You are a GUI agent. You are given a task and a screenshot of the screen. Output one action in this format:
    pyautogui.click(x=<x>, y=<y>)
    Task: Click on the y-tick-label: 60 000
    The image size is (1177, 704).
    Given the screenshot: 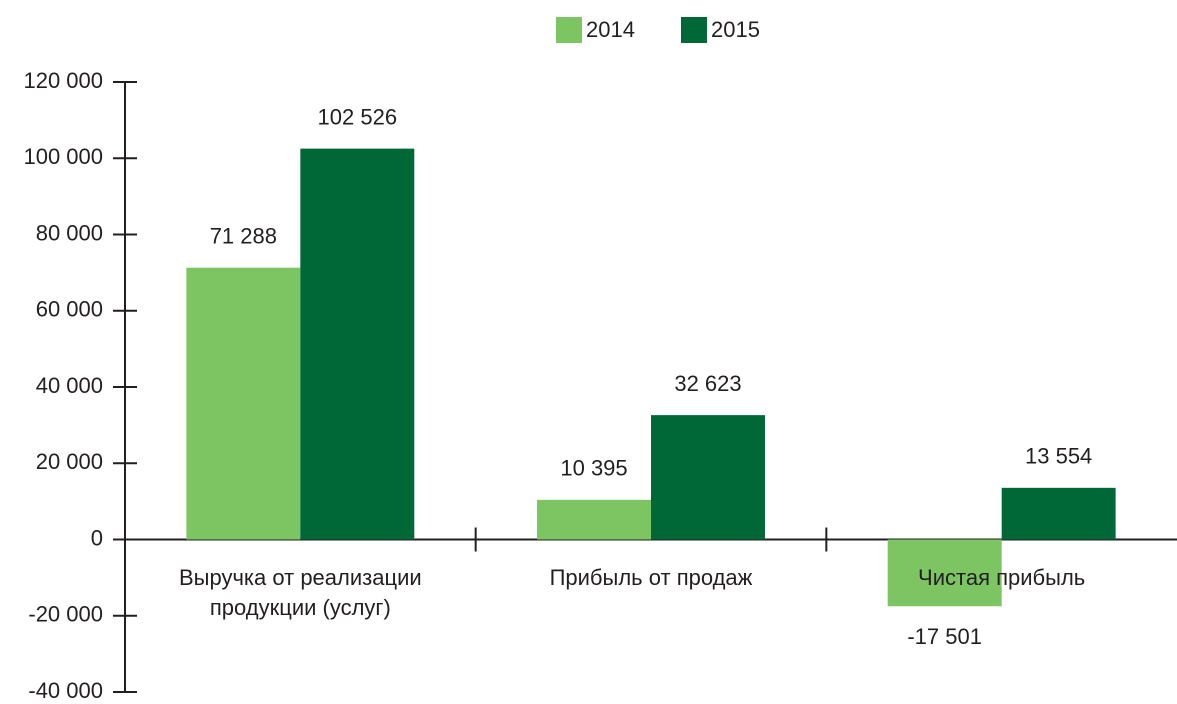 What is the action you would take?
    pyautogui.click(x=69, y=309)
    